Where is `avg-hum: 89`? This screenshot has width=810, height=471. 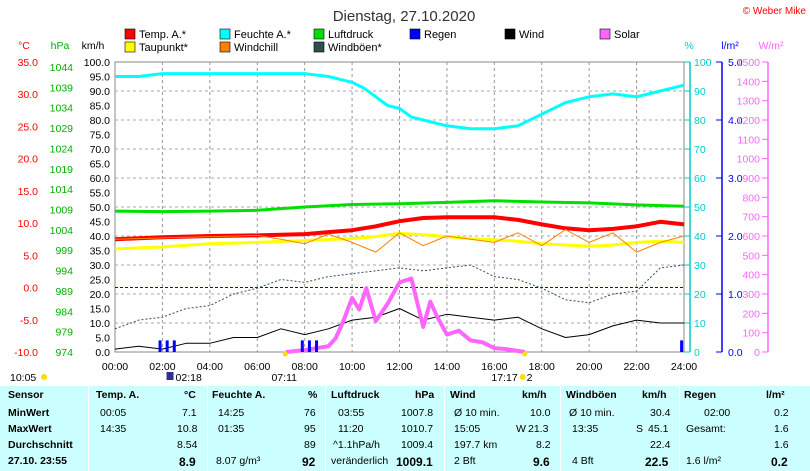
avg-hum: 89 is located at coordinates (310, 445).